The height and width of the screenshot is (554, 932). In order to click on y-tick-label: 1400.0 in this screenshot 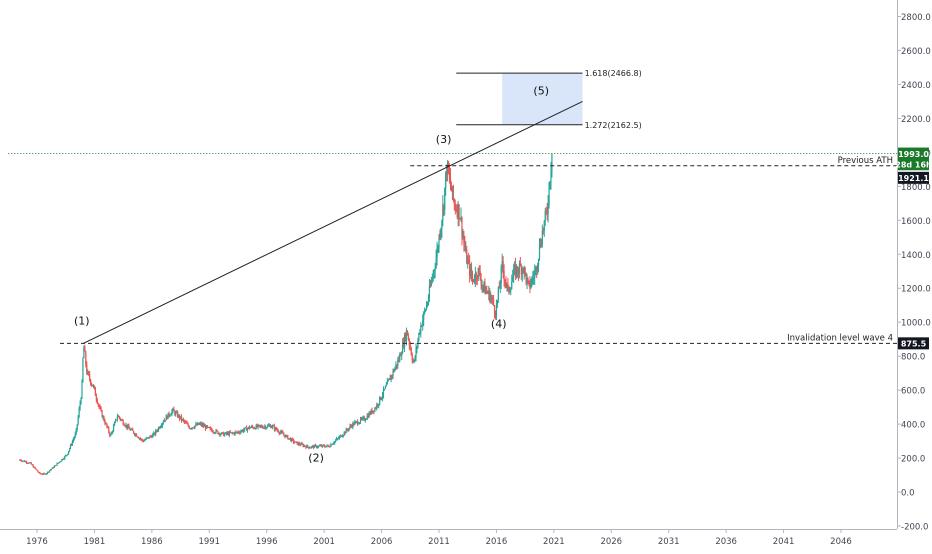, I will do `click(916, 256)`.